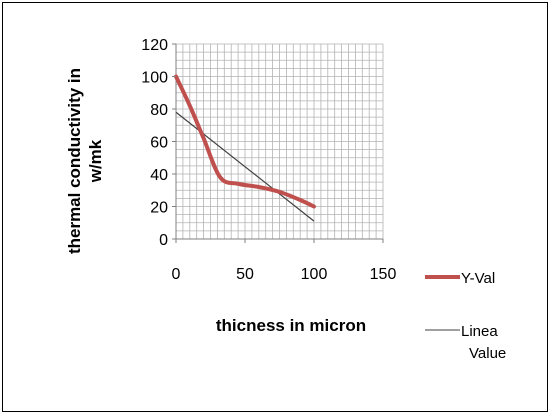  I want to click on legend: Y-Val Linea Value, so click(465, 316).